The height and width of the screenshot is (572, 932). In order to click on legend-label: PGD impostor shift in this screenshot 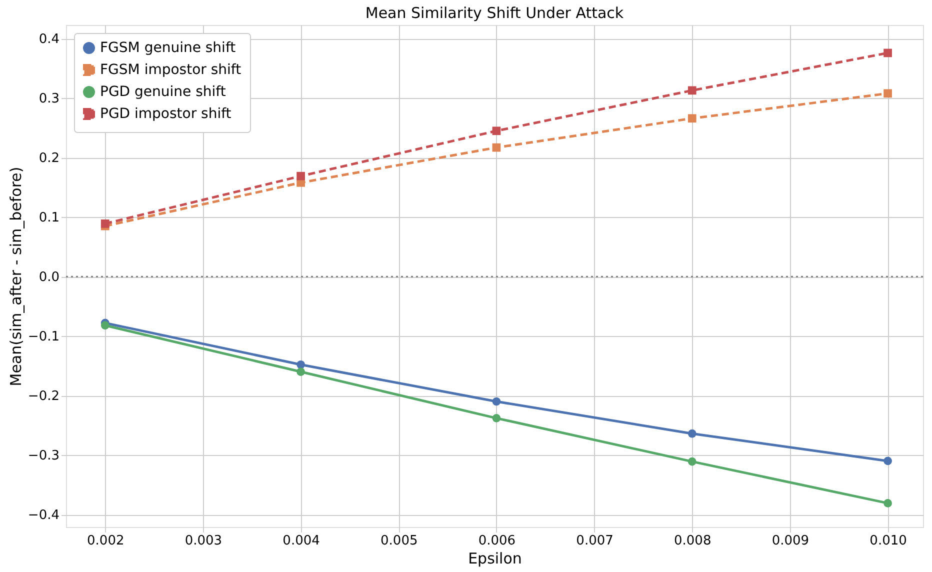, I will do `click(166, 114)`.